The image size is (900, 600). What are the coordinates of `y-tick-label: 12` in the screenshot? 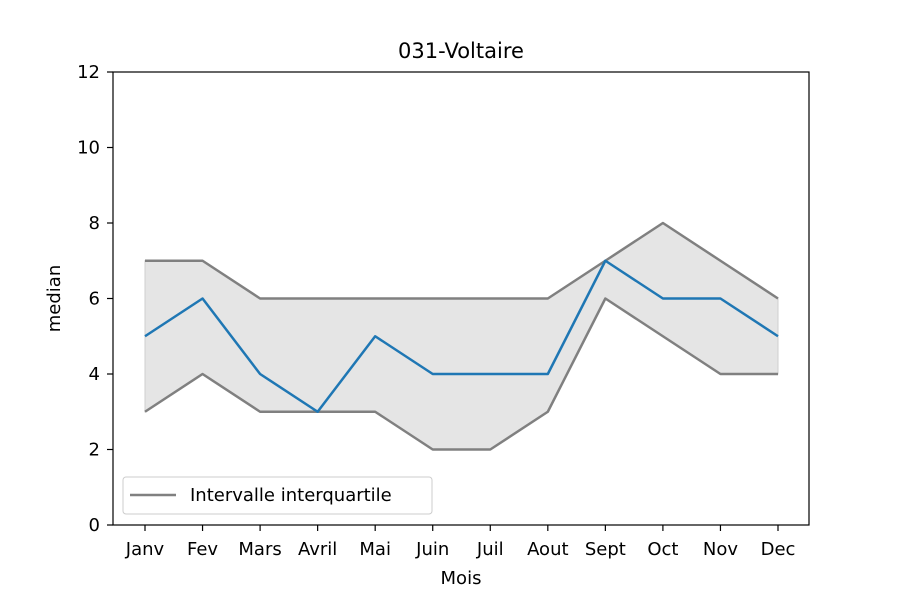 It's located at (88, 72).